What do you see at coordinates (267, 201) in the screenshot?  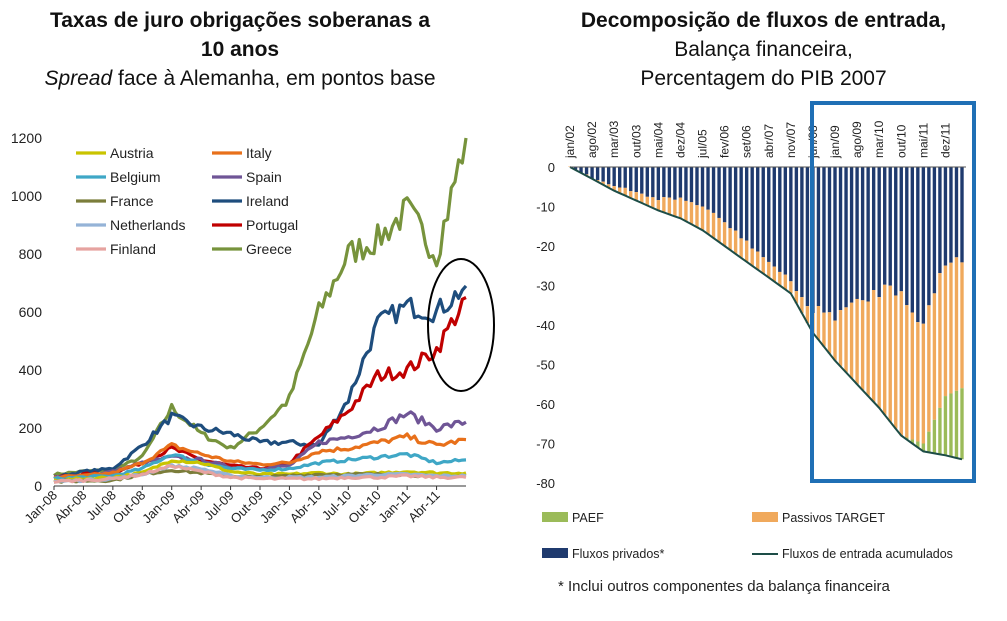 I see `legend-label: Ireland` at bounding box center [267, 201].